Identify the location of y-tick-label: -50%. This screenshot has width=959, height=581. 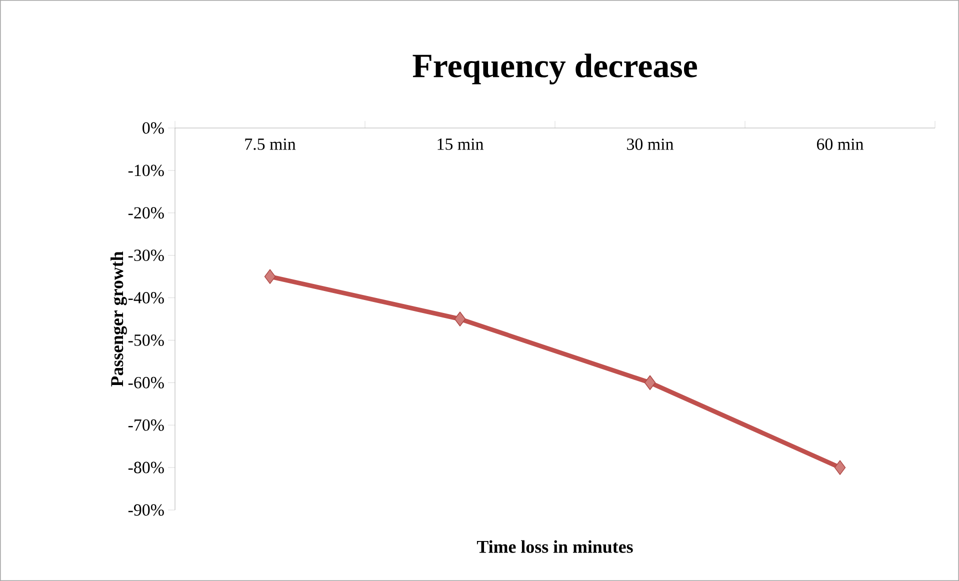
(146, 340).